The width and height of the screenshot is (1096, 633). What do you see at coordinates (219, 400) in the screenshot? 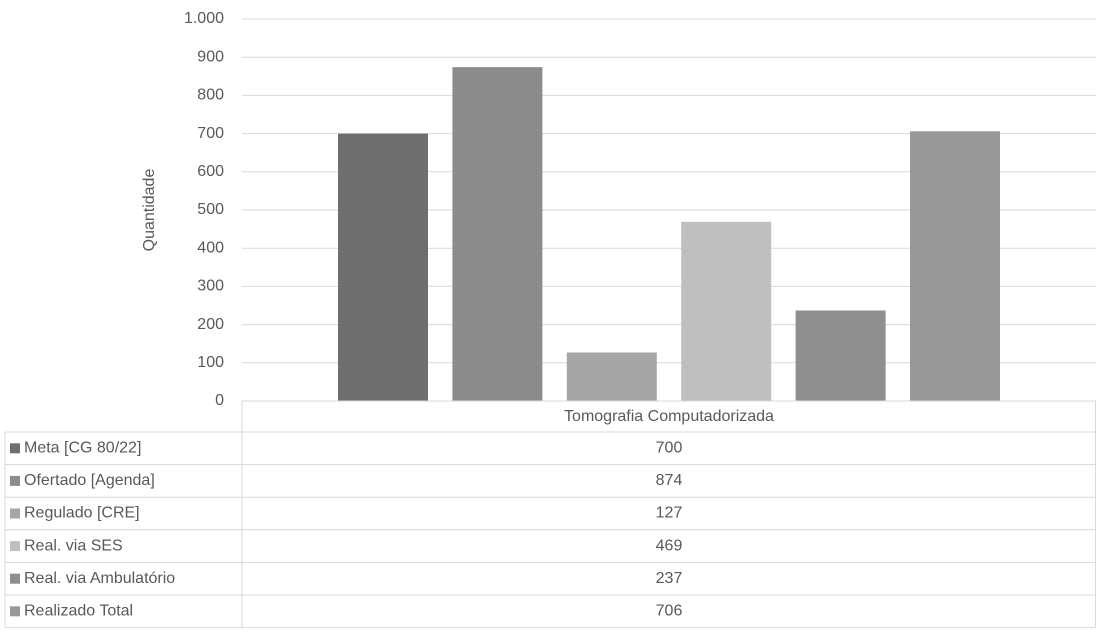
I see `y-tick-label: 0` at bounding box center [219, 400].